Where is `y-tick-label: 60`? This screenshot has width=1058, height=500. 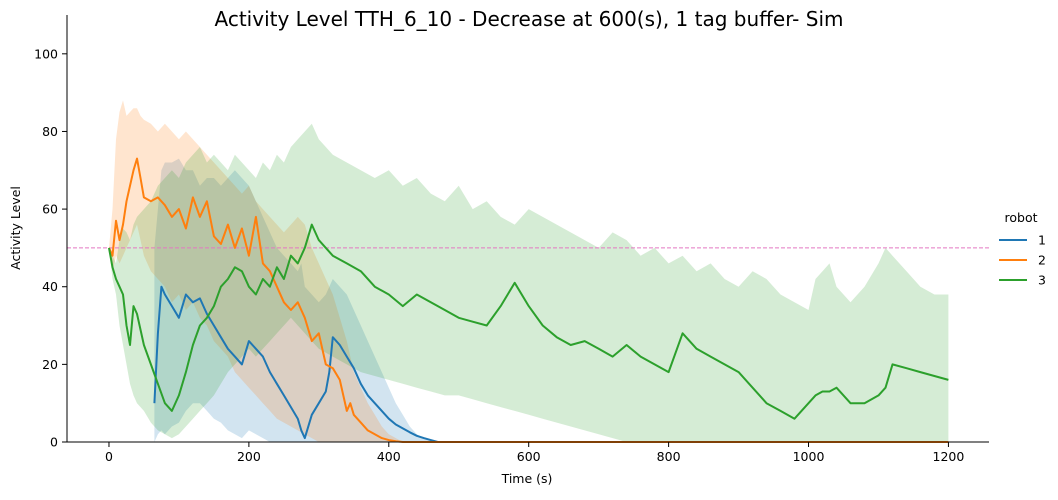
y-tick-label: 60 is located at coordinates (50, 209).